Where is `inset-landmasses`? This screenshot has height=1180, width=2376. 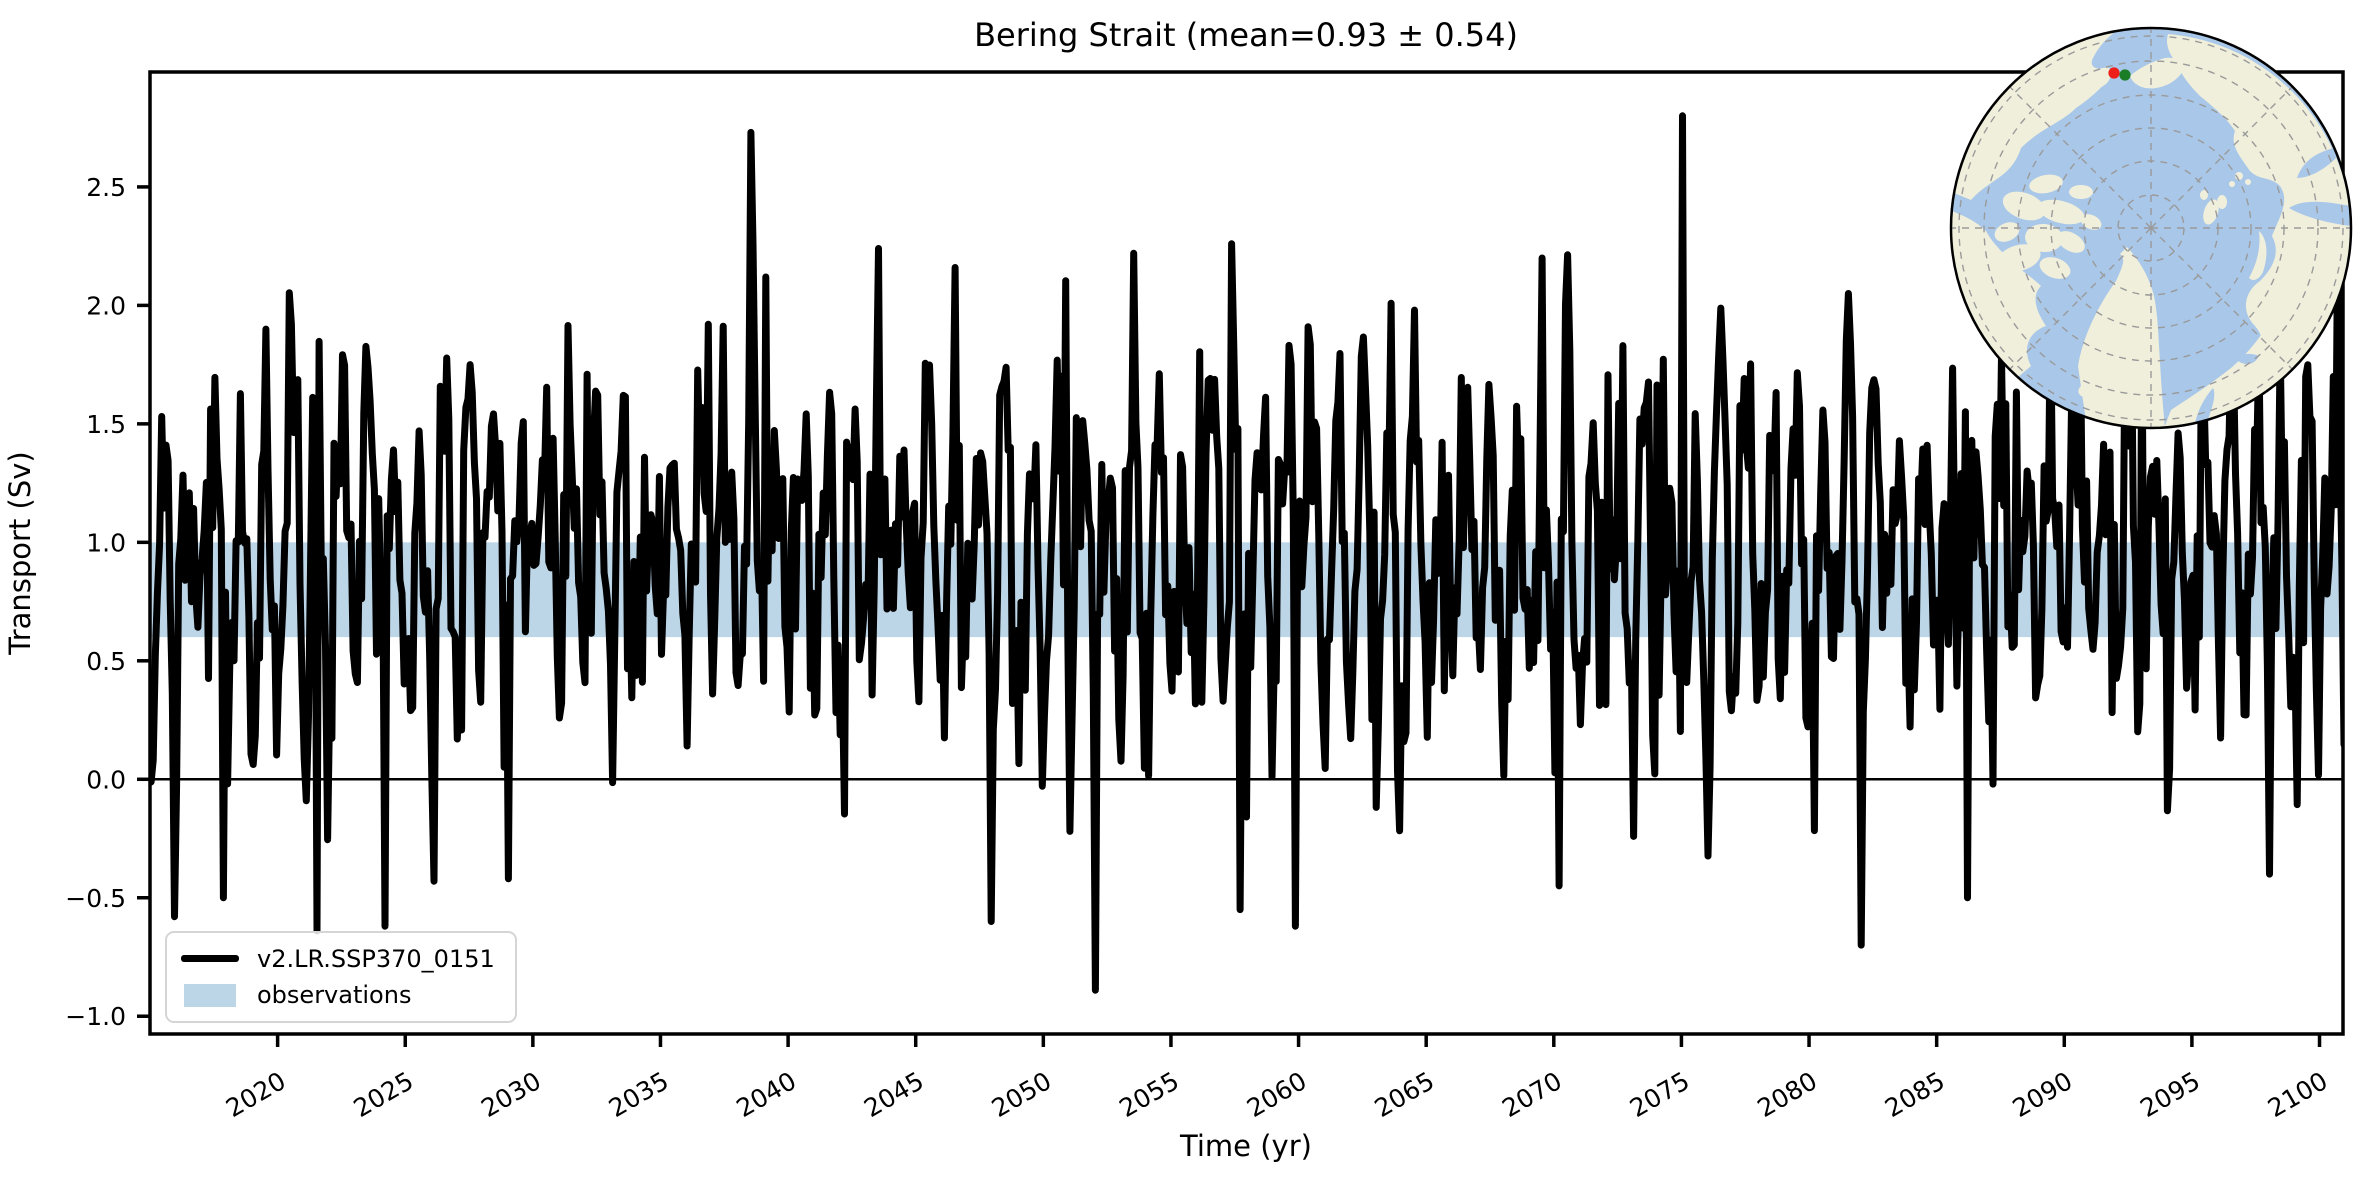
inset-landmasses is located at coordinates (2151, 229).